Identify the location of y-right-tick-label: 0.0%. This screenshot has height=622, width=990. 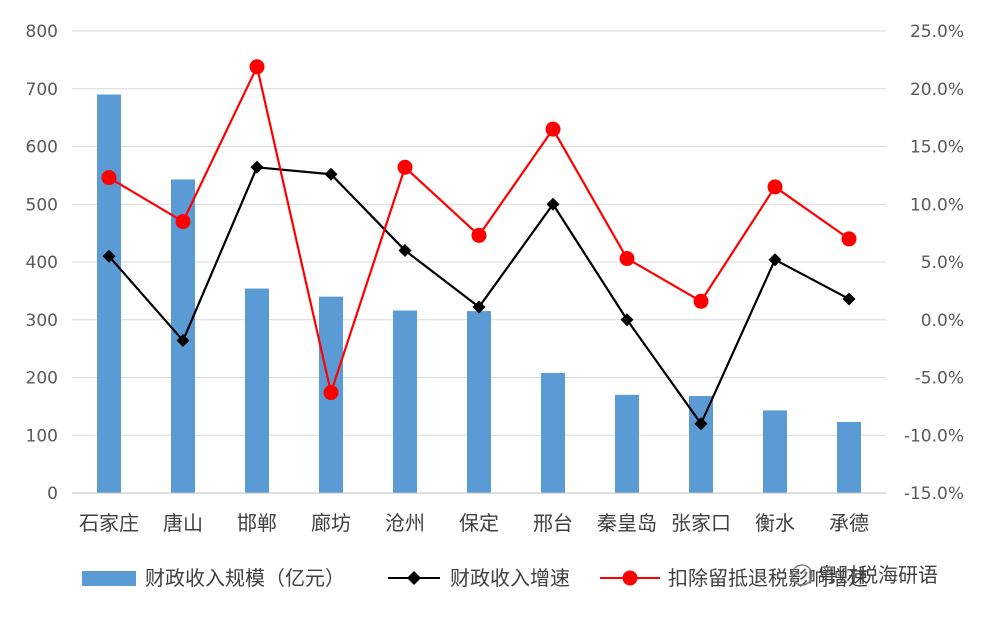
(942, 321).